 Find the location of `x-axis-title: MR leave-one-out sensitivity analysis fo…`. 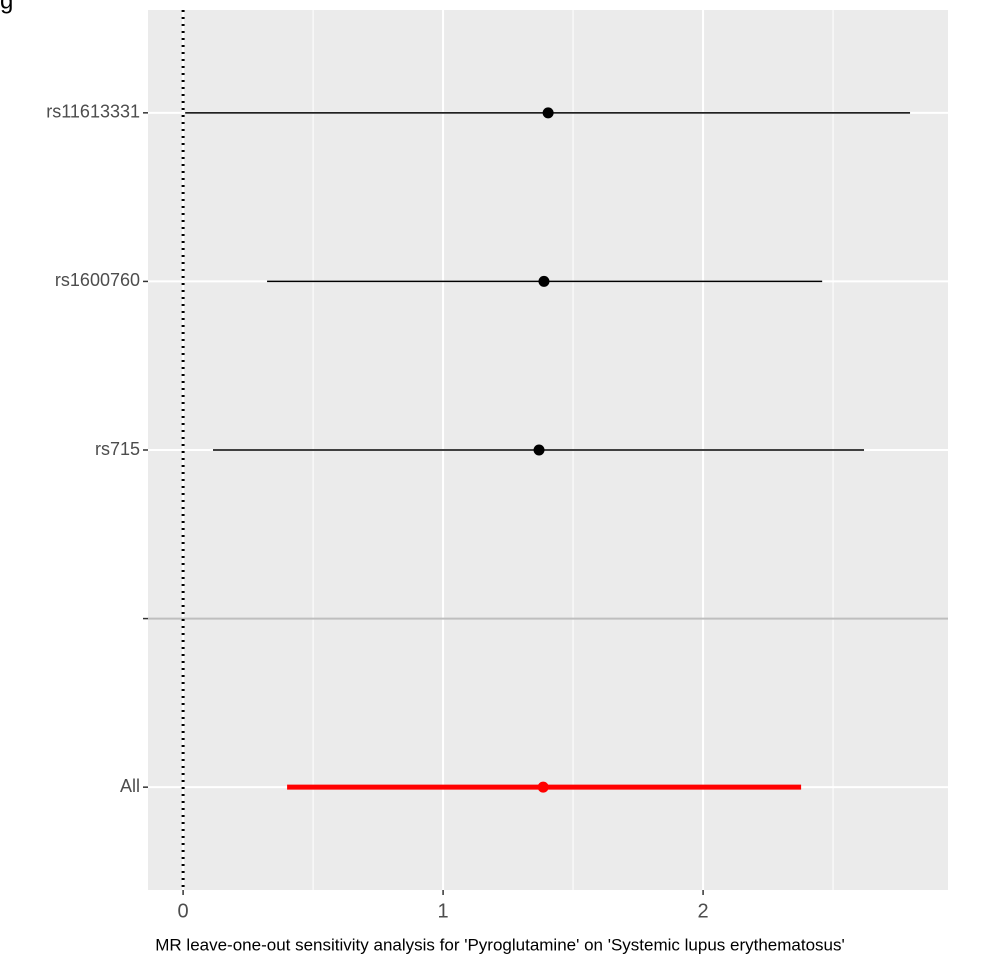

x-axis-title: MR leave-one-out sensitivity analysis fo… is located at coordinates (500, 944).